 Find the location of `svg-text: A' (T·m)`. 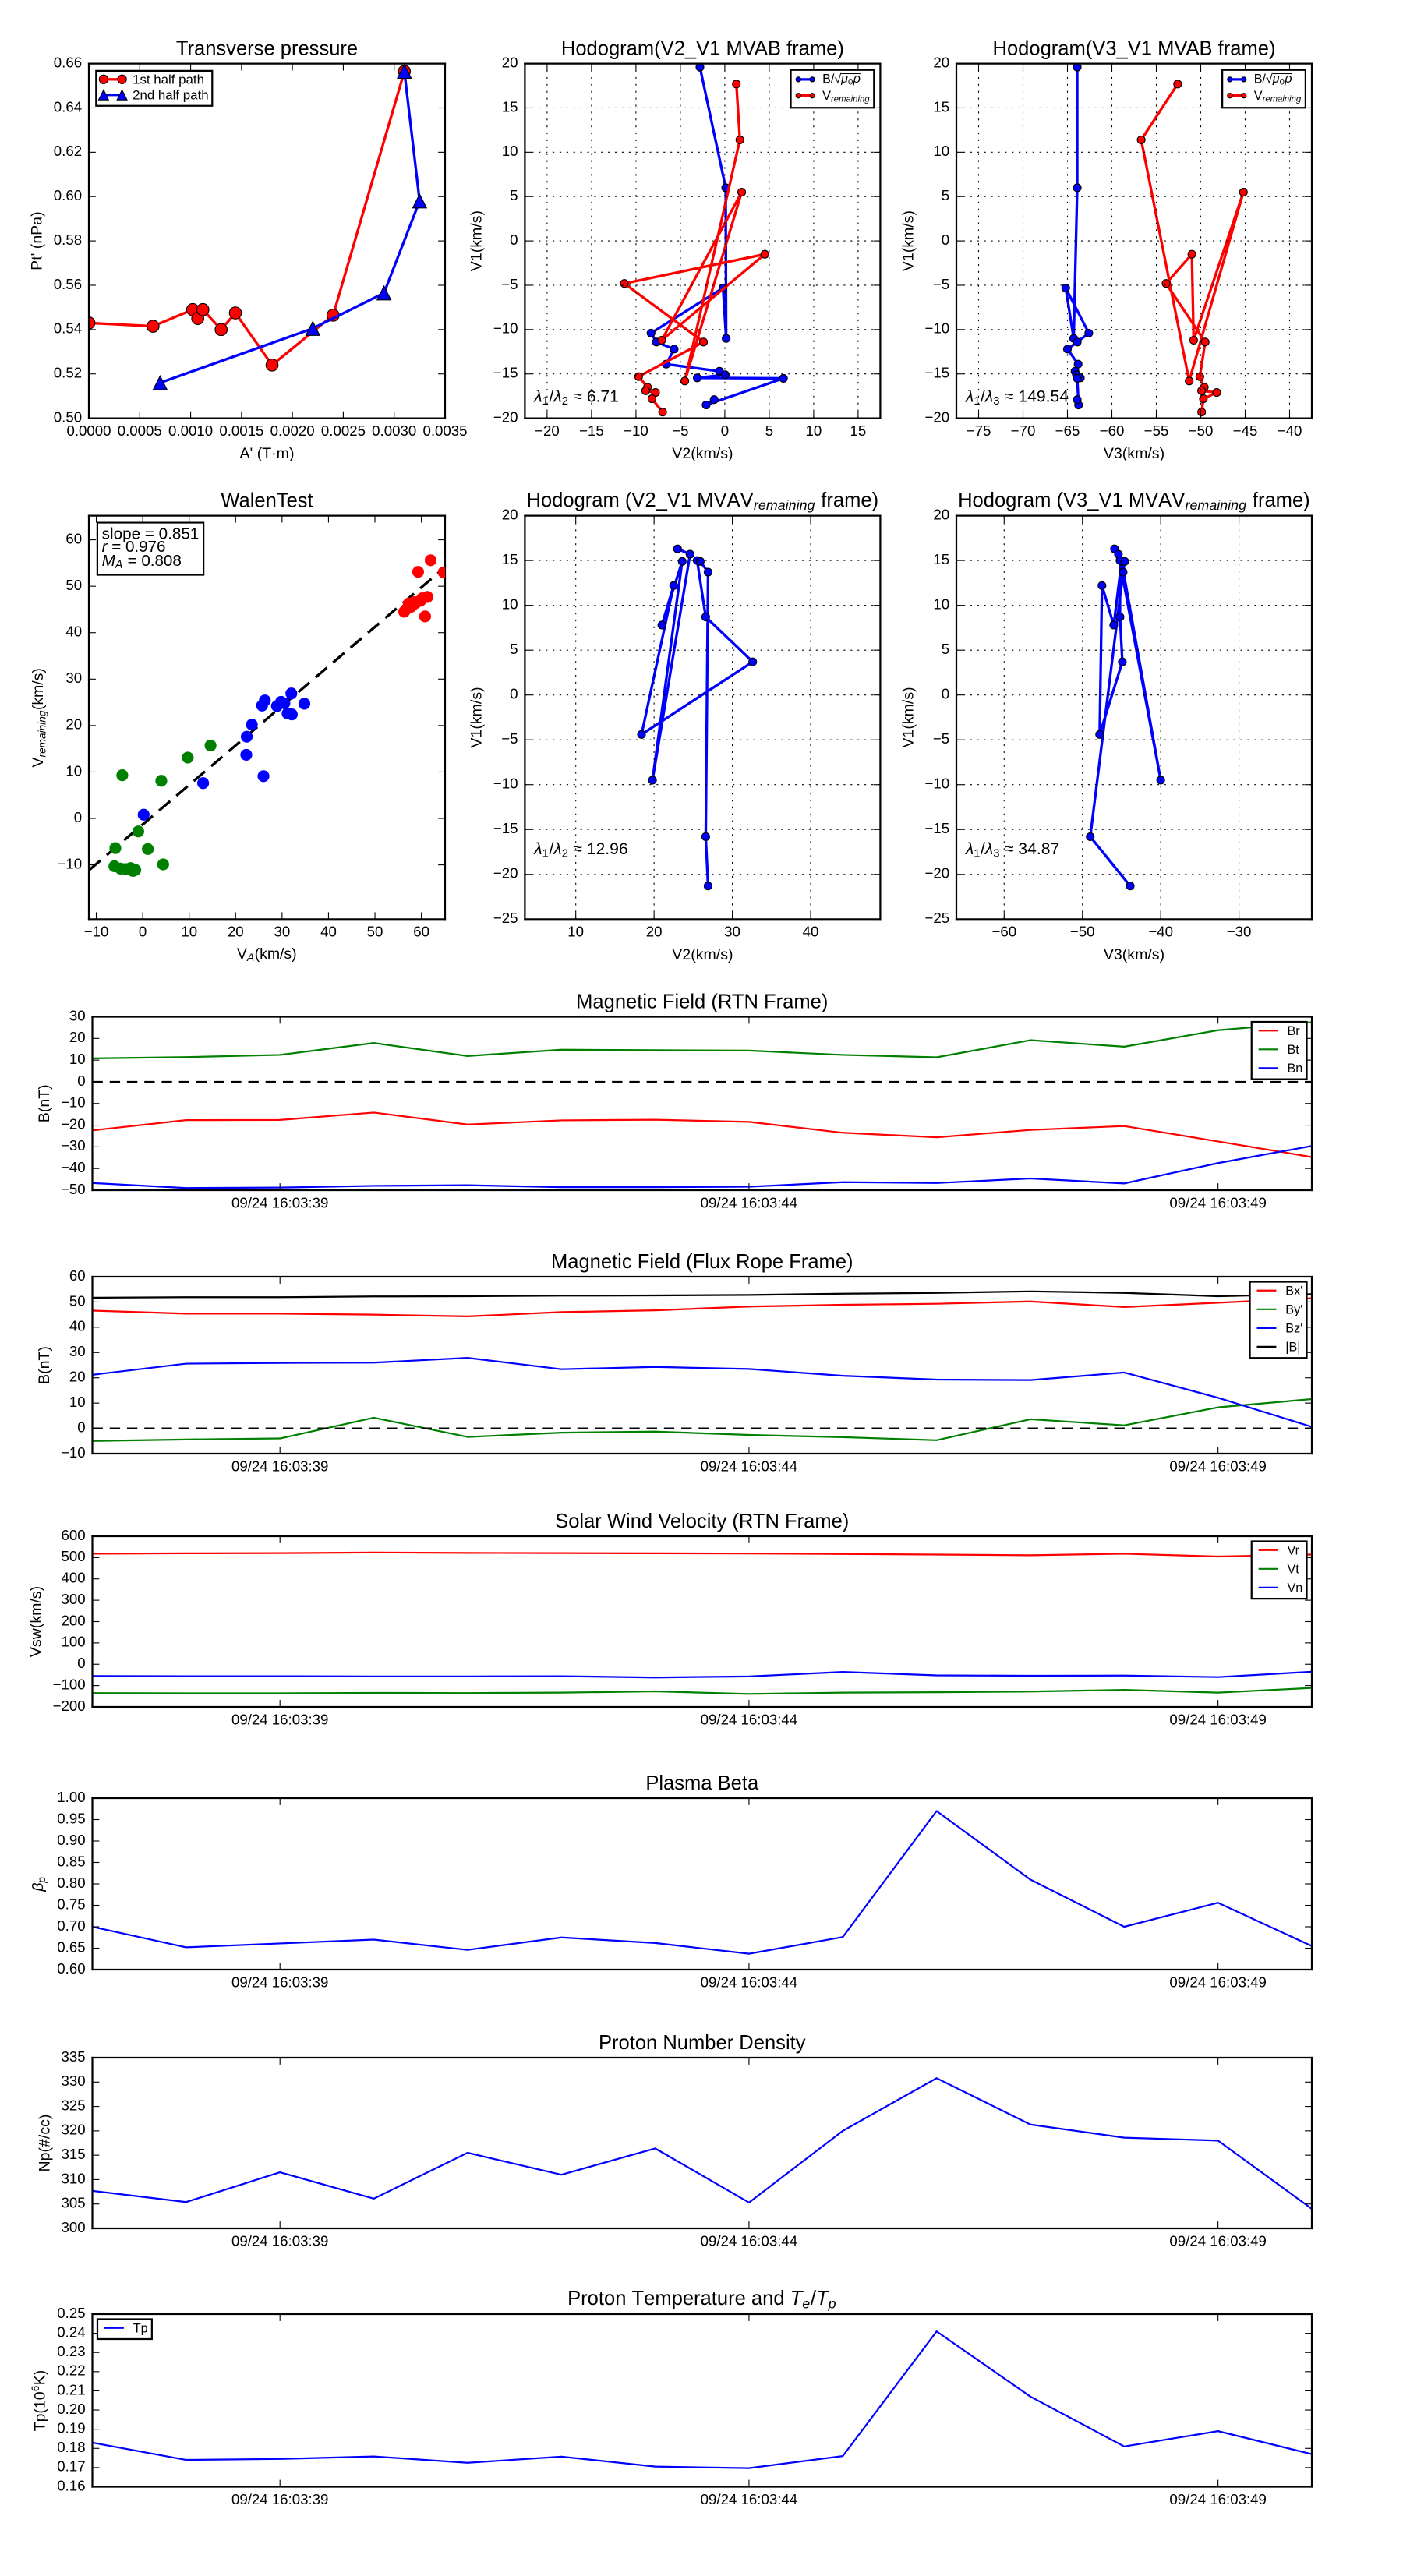

svg-text: A' (T·m) is located at coordinates (267, 453).